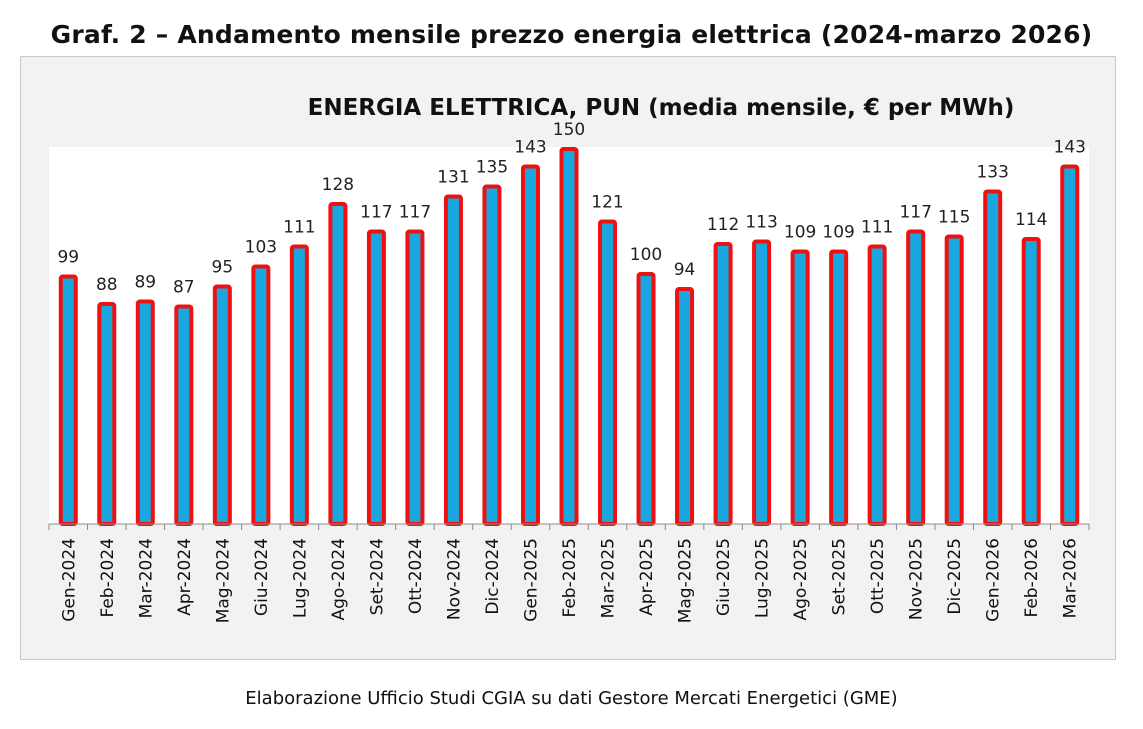 The height and width of the screenshot is (729, 1143). I want to click on x-tick-label: Nov-2025, so click(917, 579).